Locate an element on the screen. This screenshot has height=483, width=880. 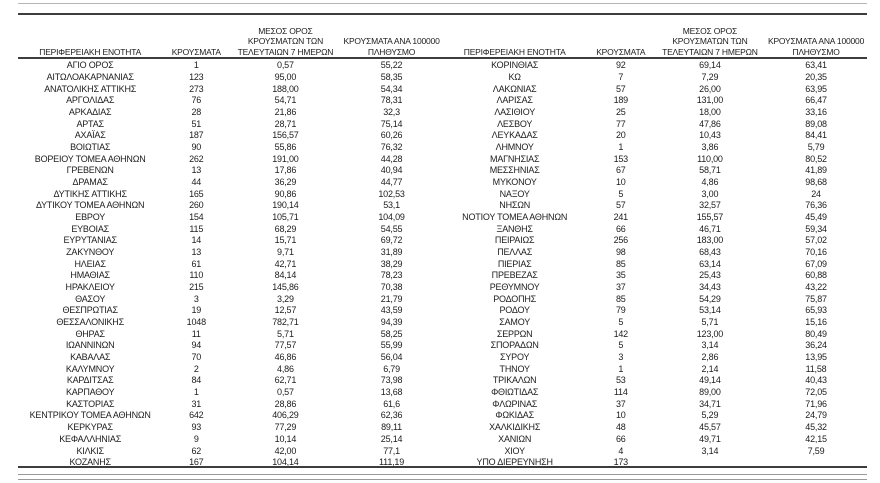
table-cell: ΣΥΡΟΥ is located at coordinates (515, 357).